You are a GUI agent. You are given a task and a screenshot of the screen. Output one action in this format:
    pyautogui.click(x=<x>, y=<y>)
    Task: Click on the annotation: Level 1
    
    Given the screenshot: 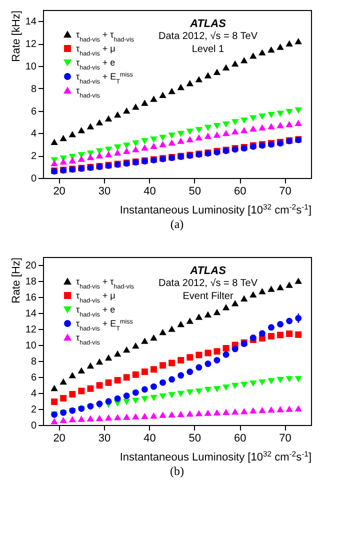 What is the action you would take?
    pyautogui.click(x=208, y=49)
    